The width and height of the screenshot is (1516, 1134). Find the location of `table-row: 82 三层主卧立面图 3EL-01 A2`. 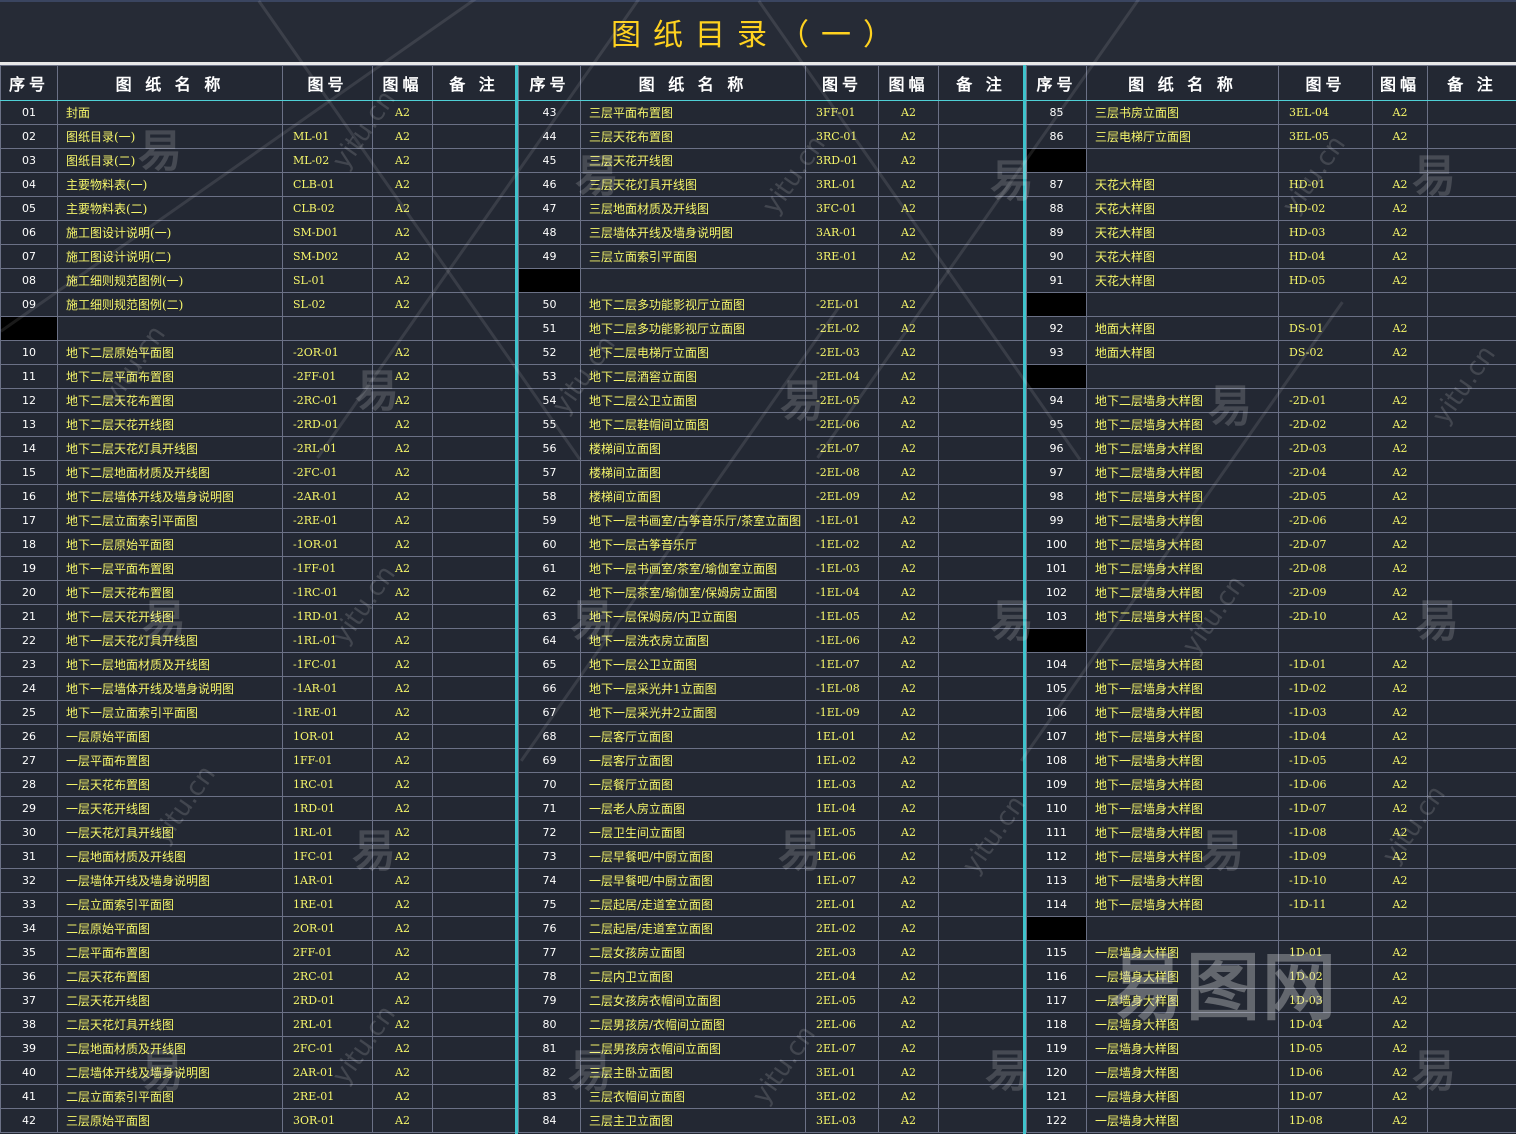

table-row: 82 三层主卧立面图 3EL-01 A2 is located at coordinates (771, 1072).